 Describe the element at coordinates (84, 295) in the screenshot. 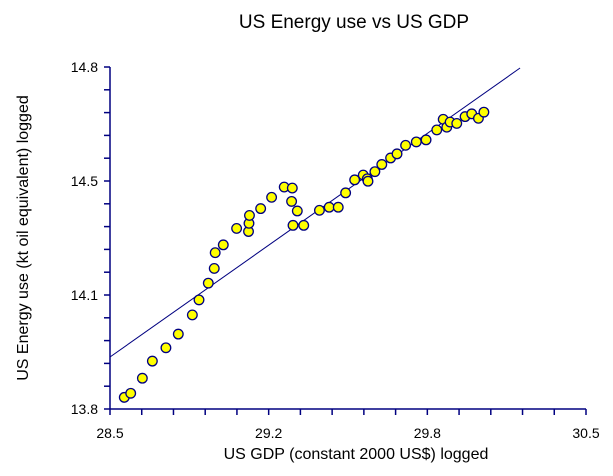

I see `y-tick-label: 14.1` at that location.